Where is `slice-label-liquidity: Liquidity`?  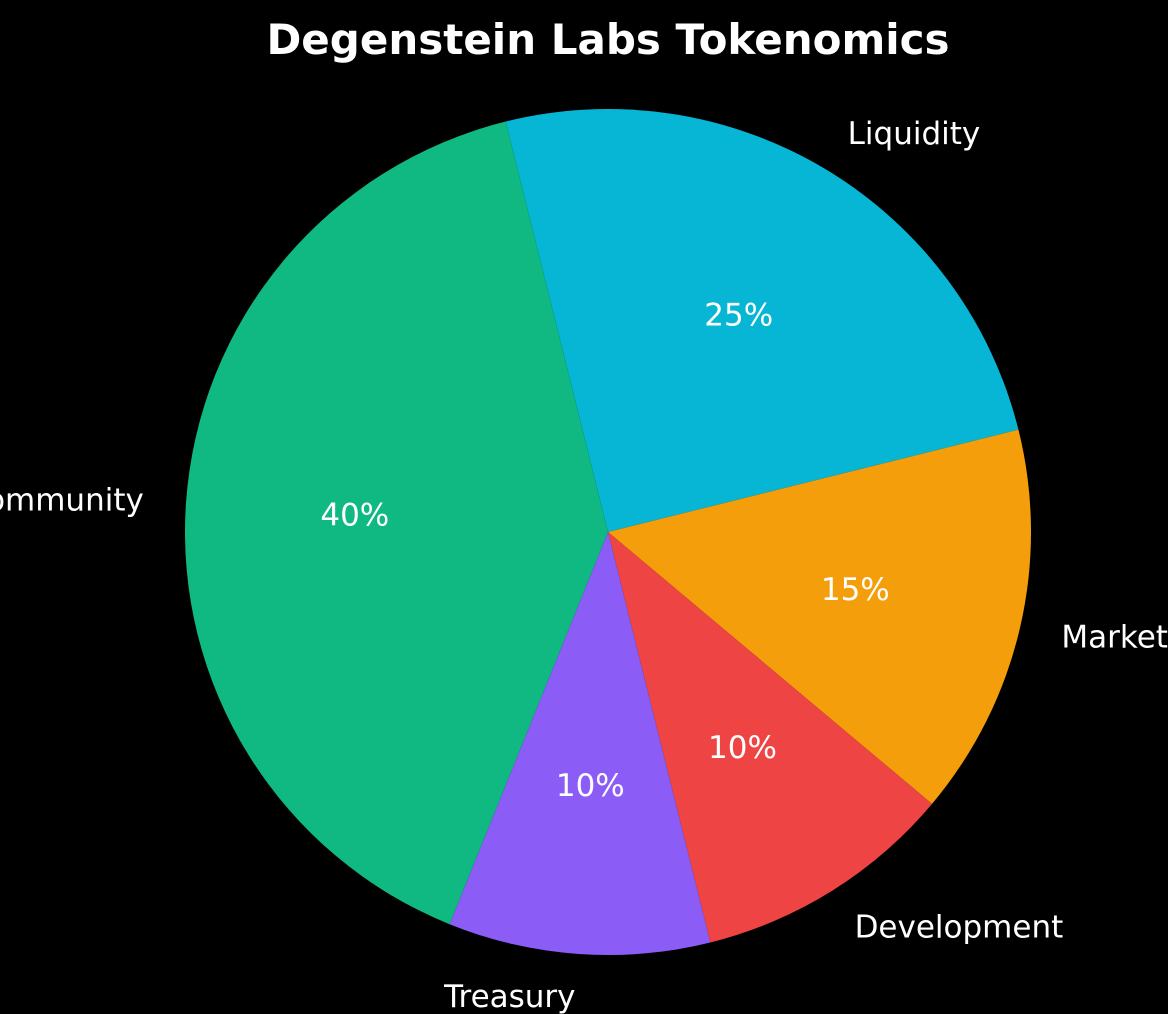
slice-label-liquidity: Liquidity is located at coordinates (914, 134).